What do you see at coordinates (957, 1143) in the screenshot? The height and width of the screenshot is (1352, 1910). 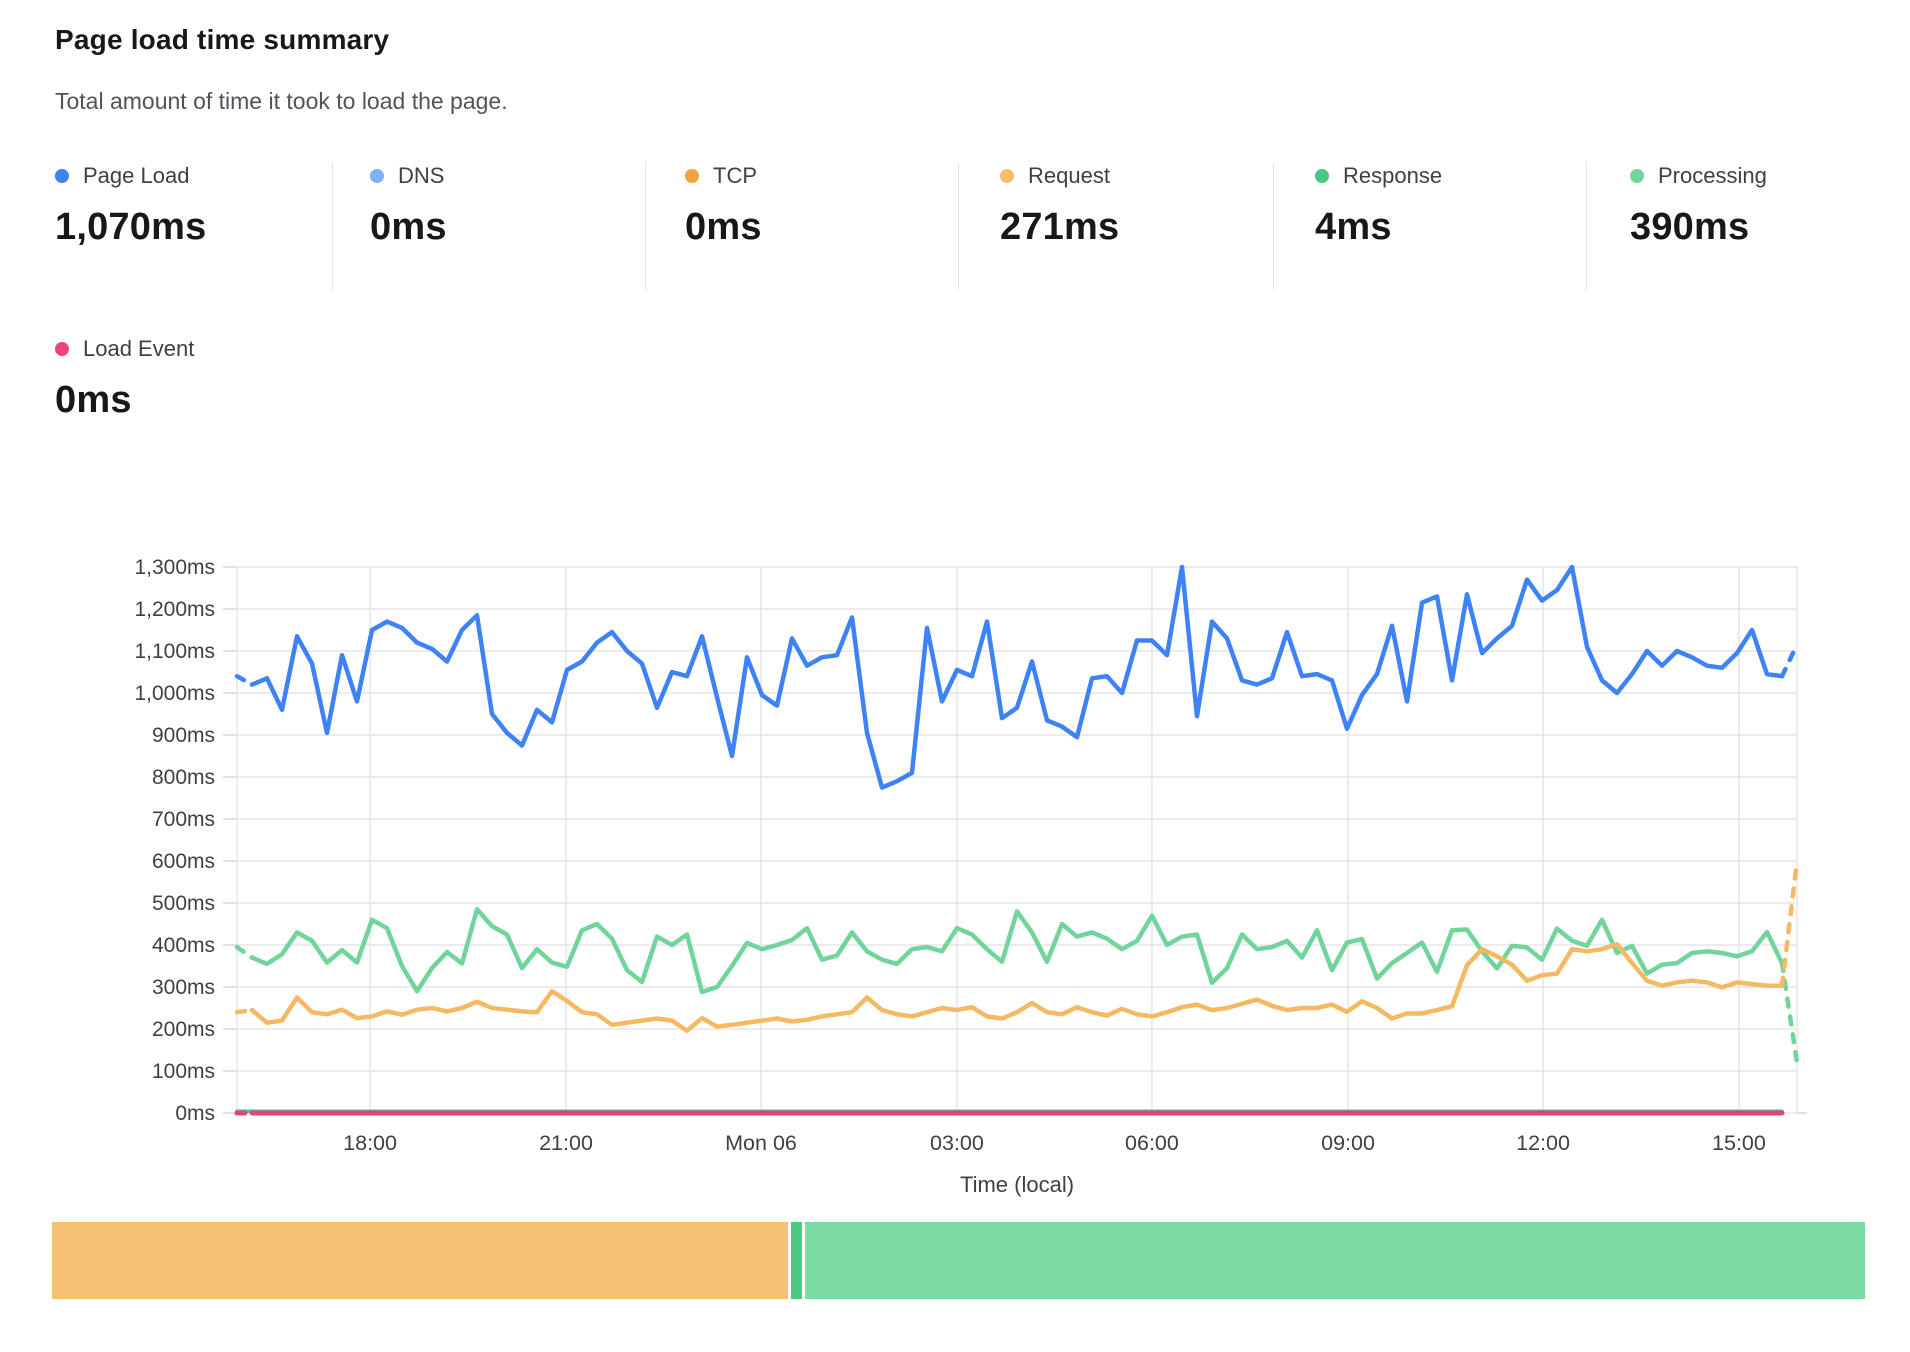 I see `x-axis-label: 03:00` at bounding box center [957, 1143].